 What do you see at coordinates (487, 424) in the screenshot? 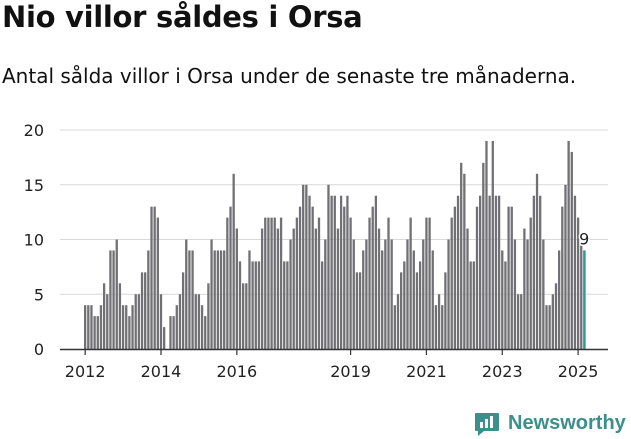
I see `newsworthy-logo-icon` at bounding box center [487, 424].